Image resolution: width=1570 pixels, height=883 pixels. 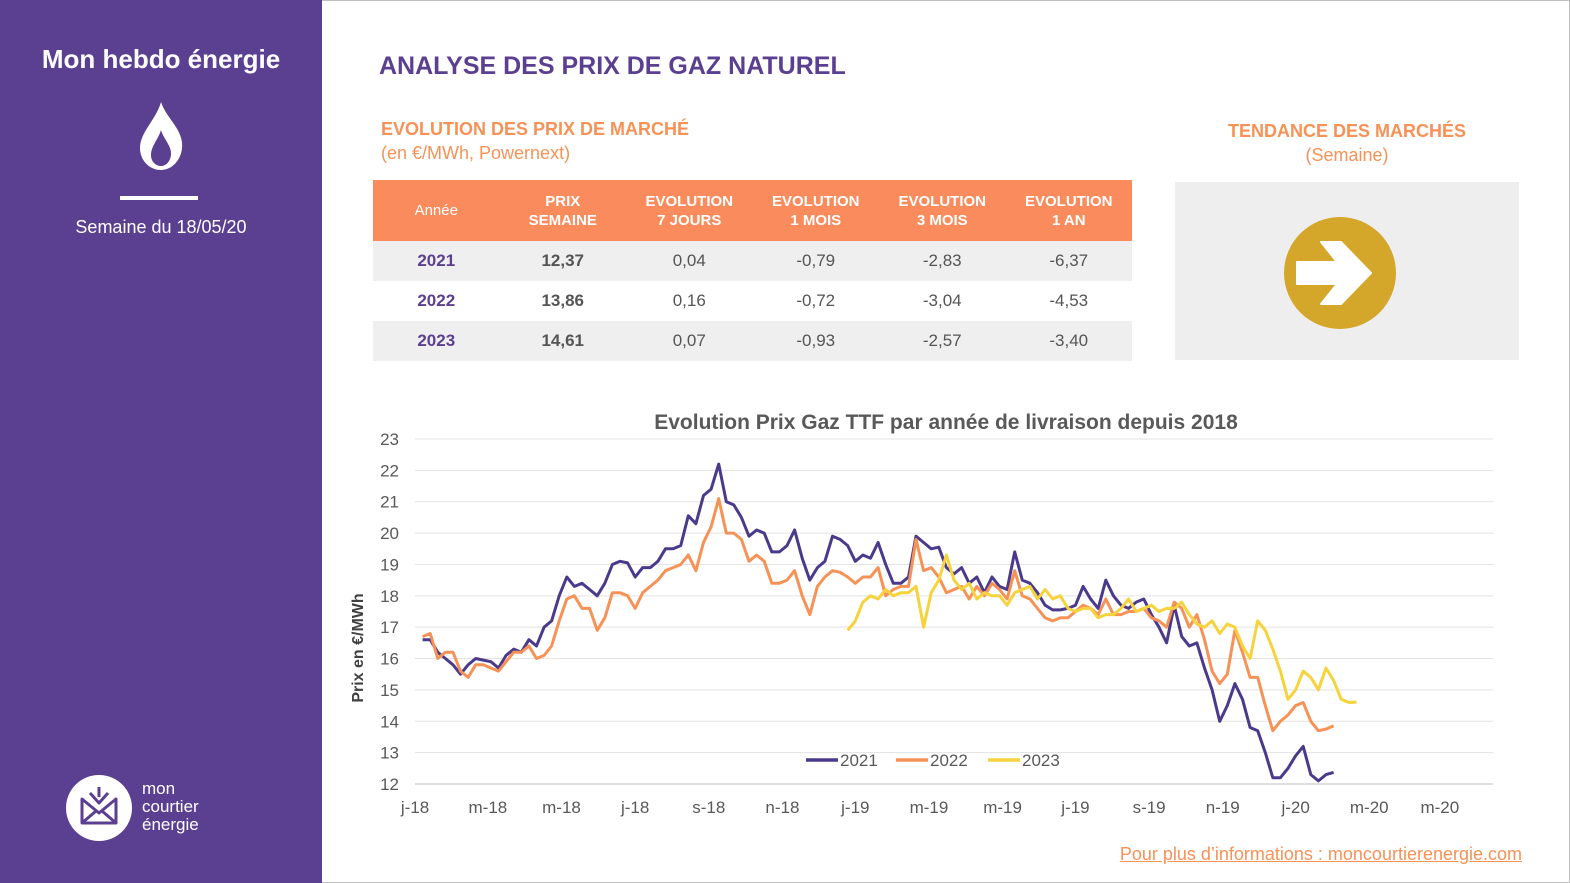 What do you see at coordinates (436, 261) in the screenshot?
I see `cell-year: 2021` at bounding box center [436, 261].